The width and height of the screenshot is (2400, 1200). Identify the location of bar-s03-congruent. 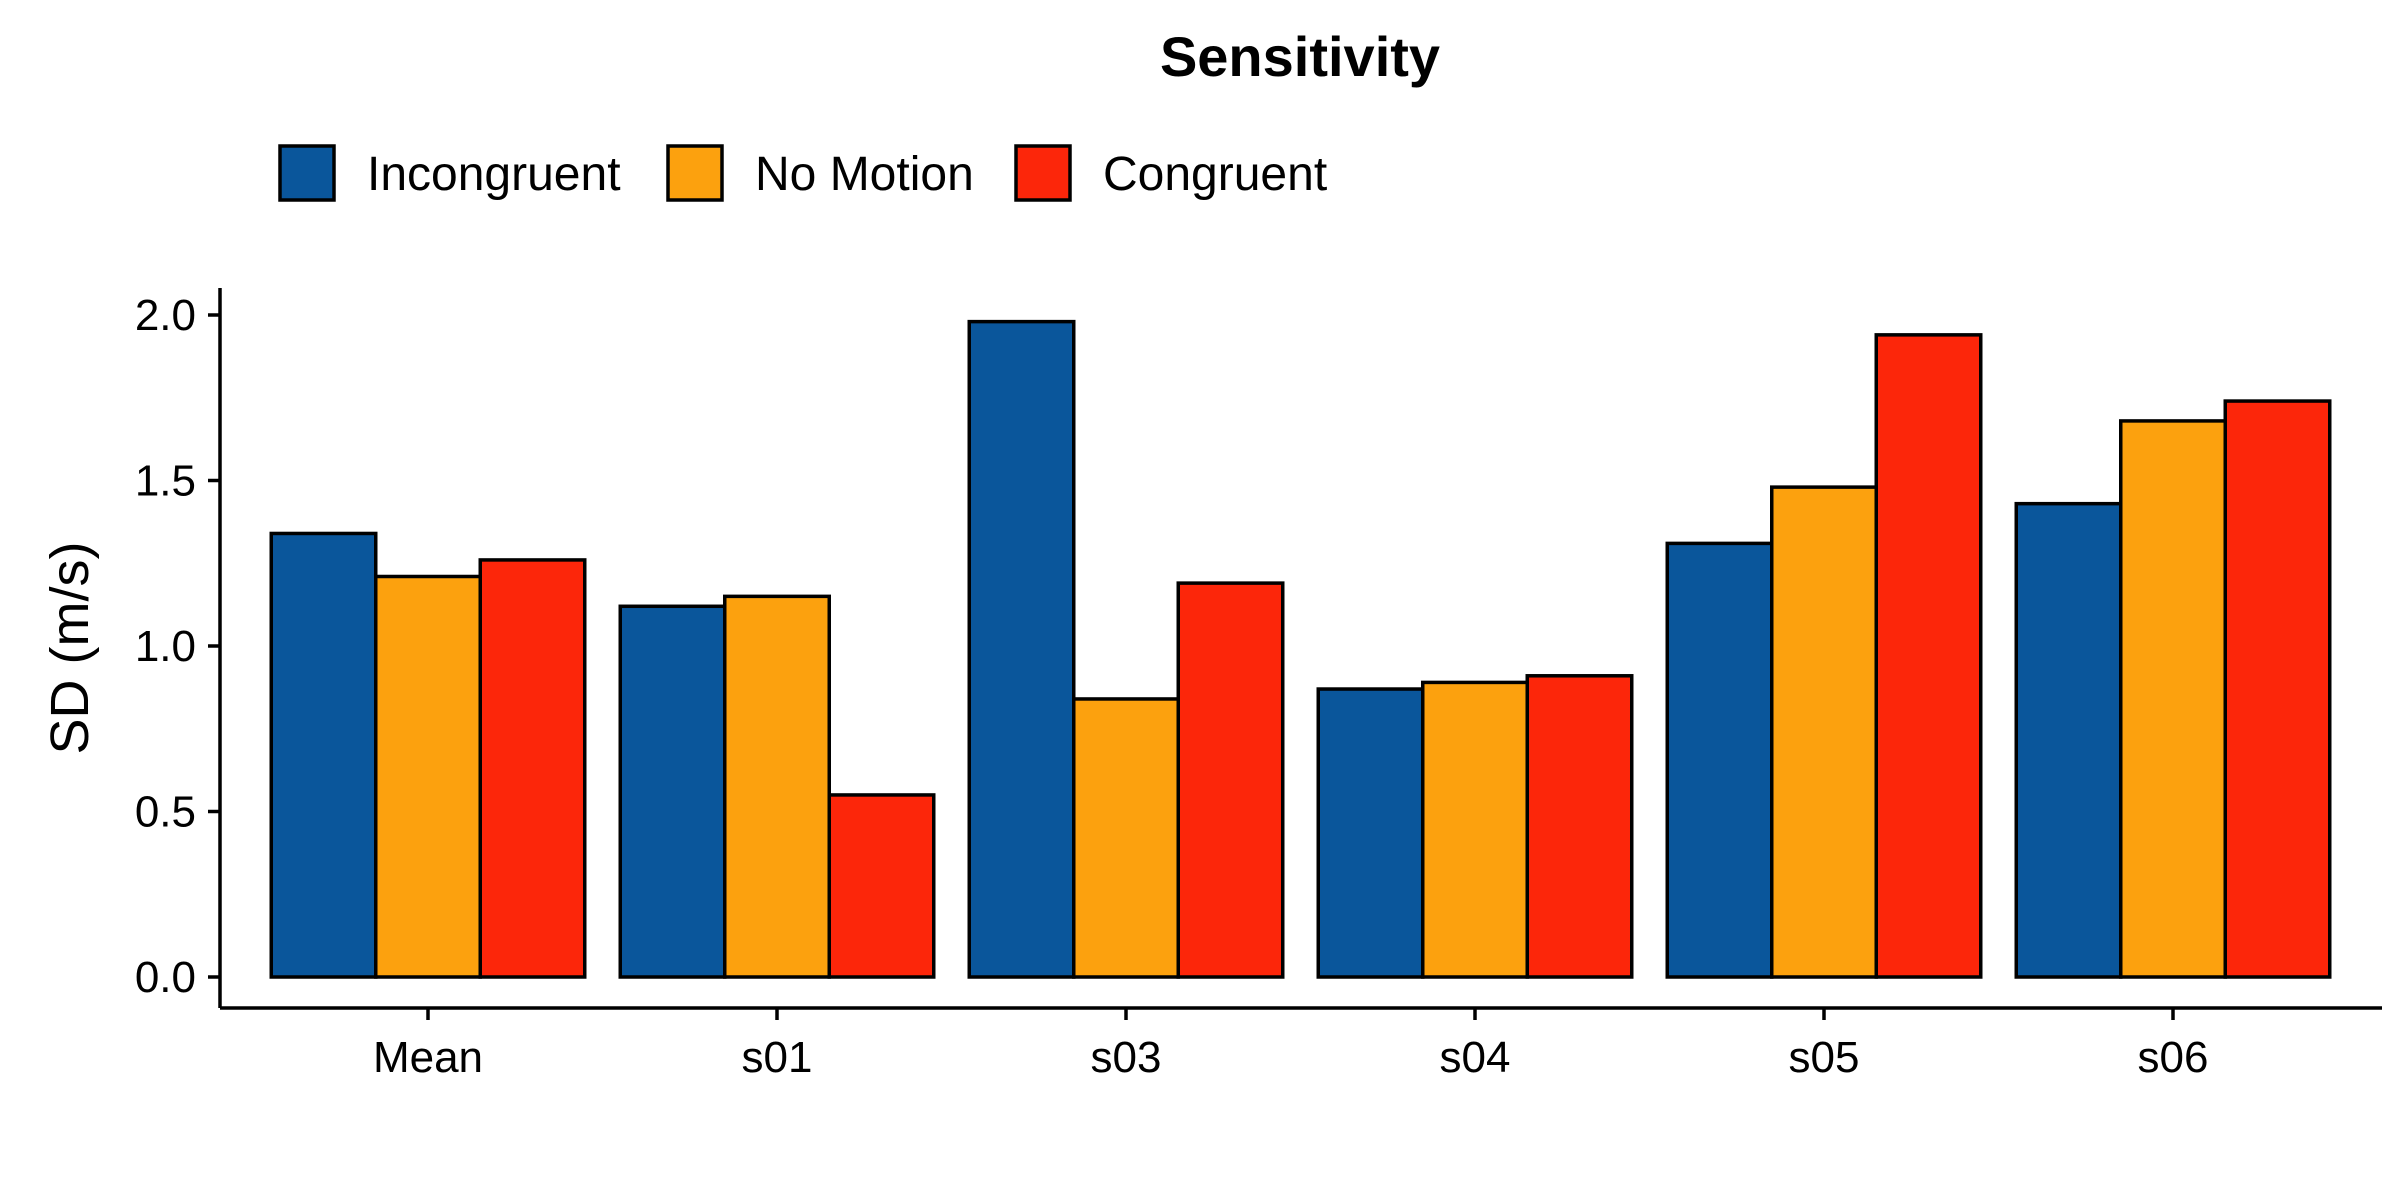
(1230, 780).